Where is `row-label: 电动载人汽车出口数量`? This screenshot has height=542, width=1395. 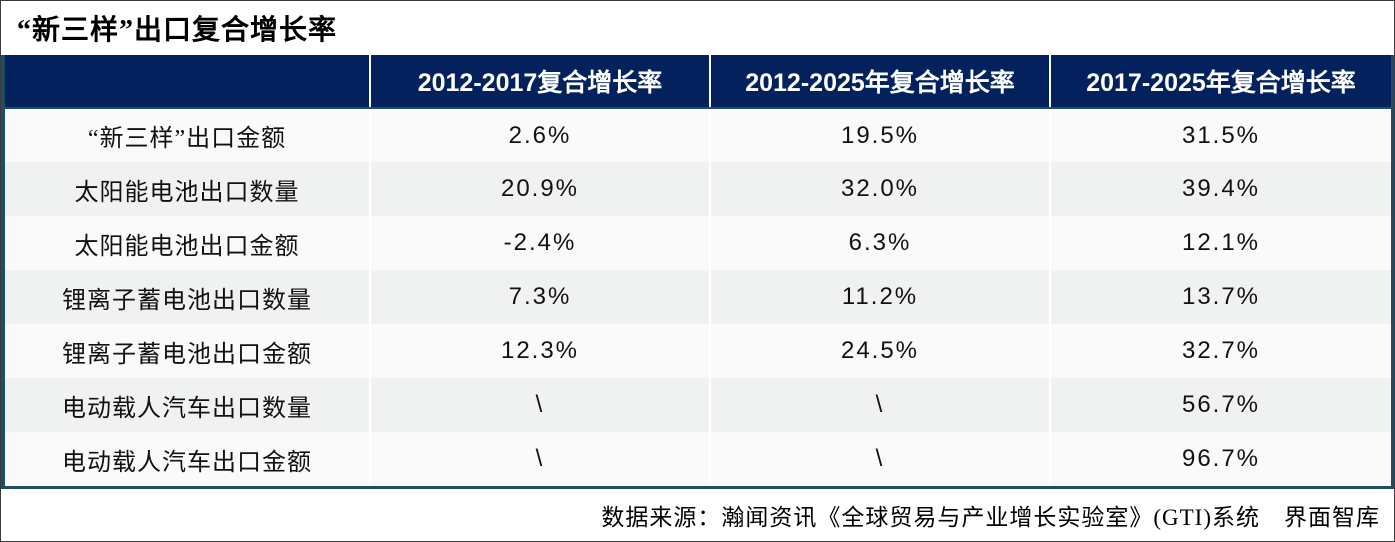
row-label: 电动载人汽车出口数量 is located at coordinates (187, 405).